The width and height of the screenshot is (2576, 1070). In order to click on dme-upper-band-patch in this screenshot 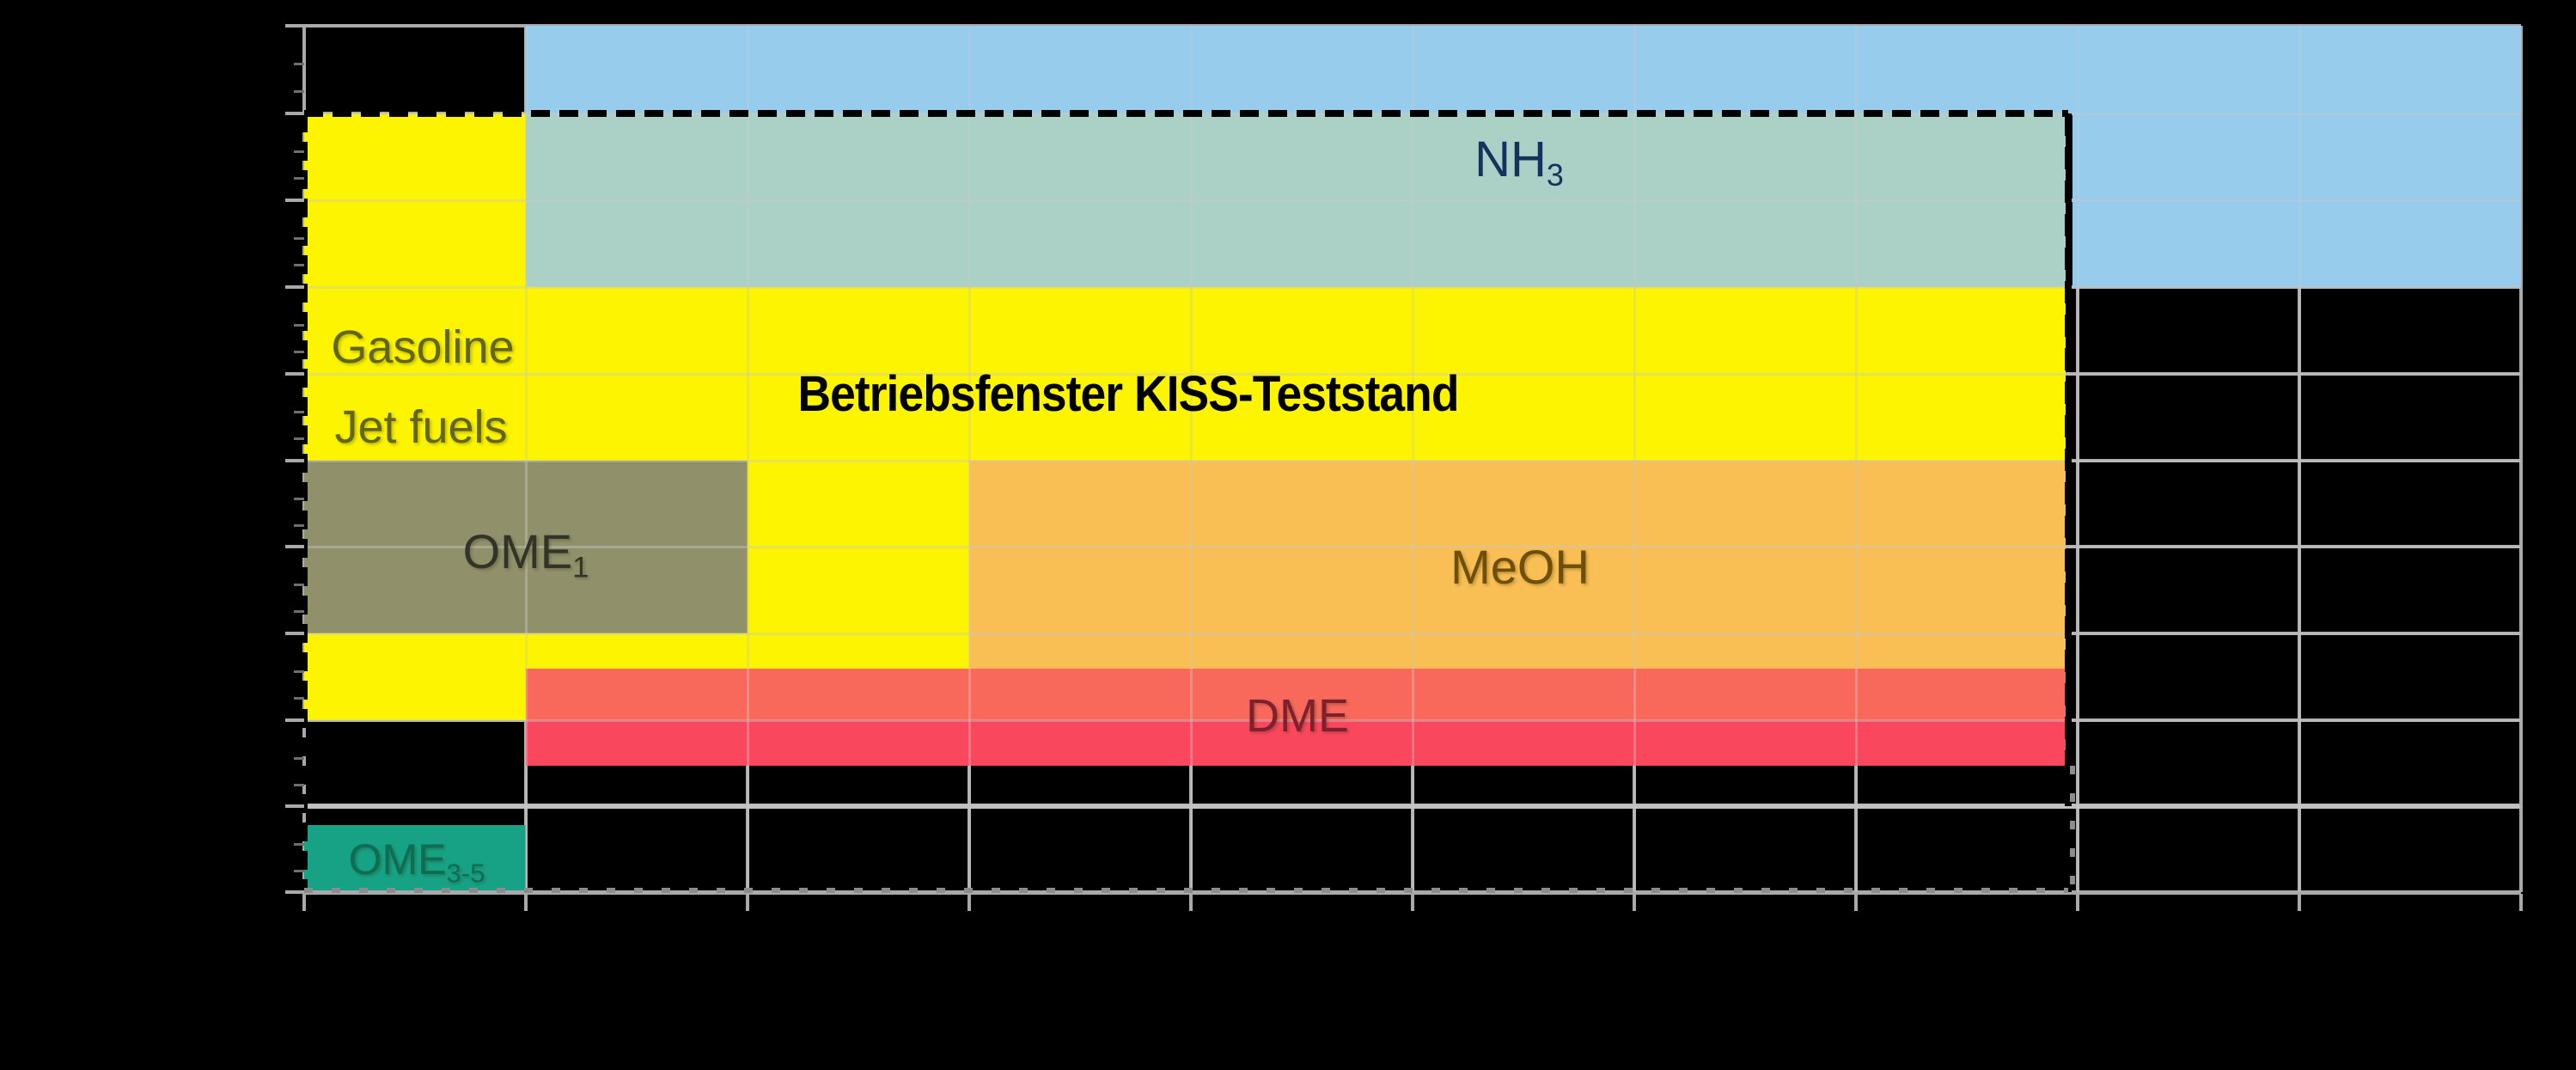, I will do `click(1296, 694)`.